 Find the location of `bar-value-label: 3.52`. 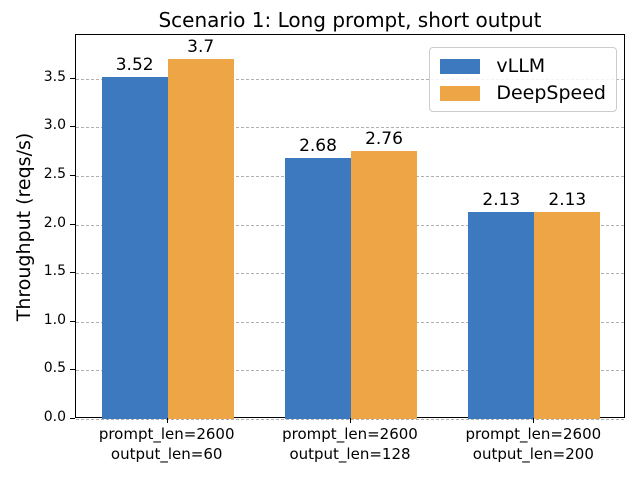

bar-value-label: 3.52 is located at coordinates (134, 64).